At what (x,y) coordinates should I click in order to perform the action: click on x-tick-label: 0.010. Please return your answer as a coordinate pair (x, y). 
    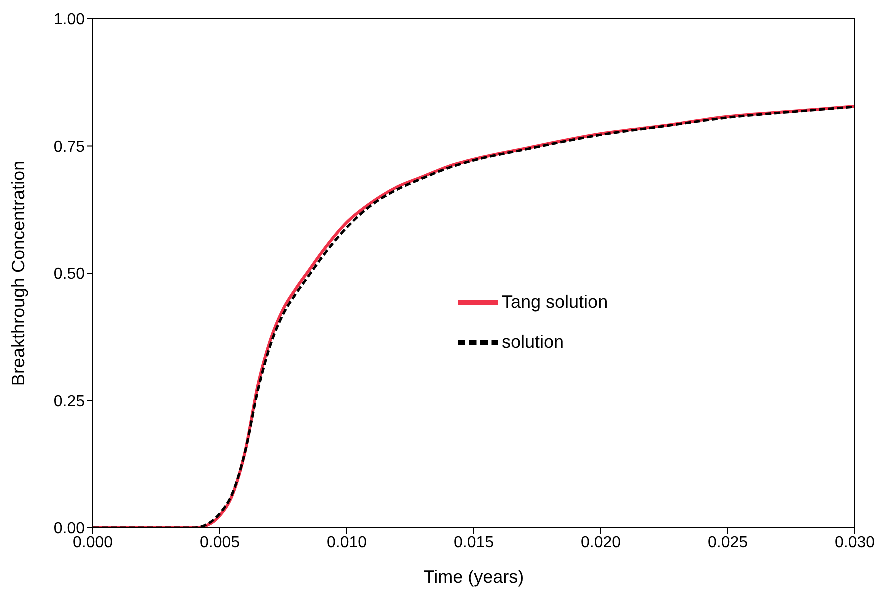
    Looking at the image, I should click on (347, 543).